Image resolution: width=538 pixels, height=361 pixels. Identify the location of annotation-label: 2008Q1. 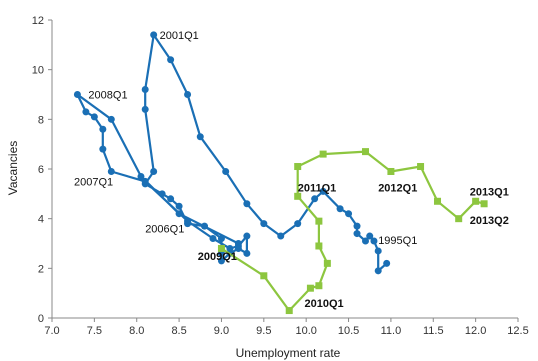
(107, 96).